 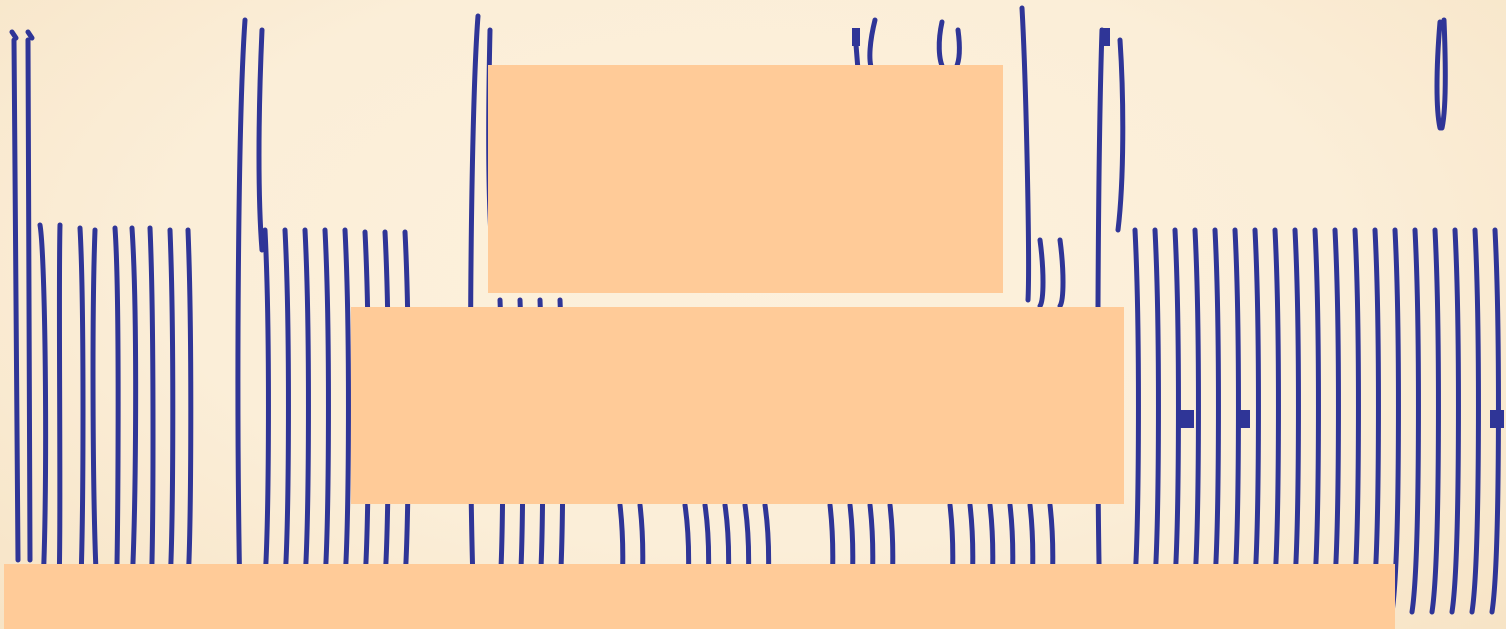 I want to click on bottom-panel, so click(x=699, y=596).